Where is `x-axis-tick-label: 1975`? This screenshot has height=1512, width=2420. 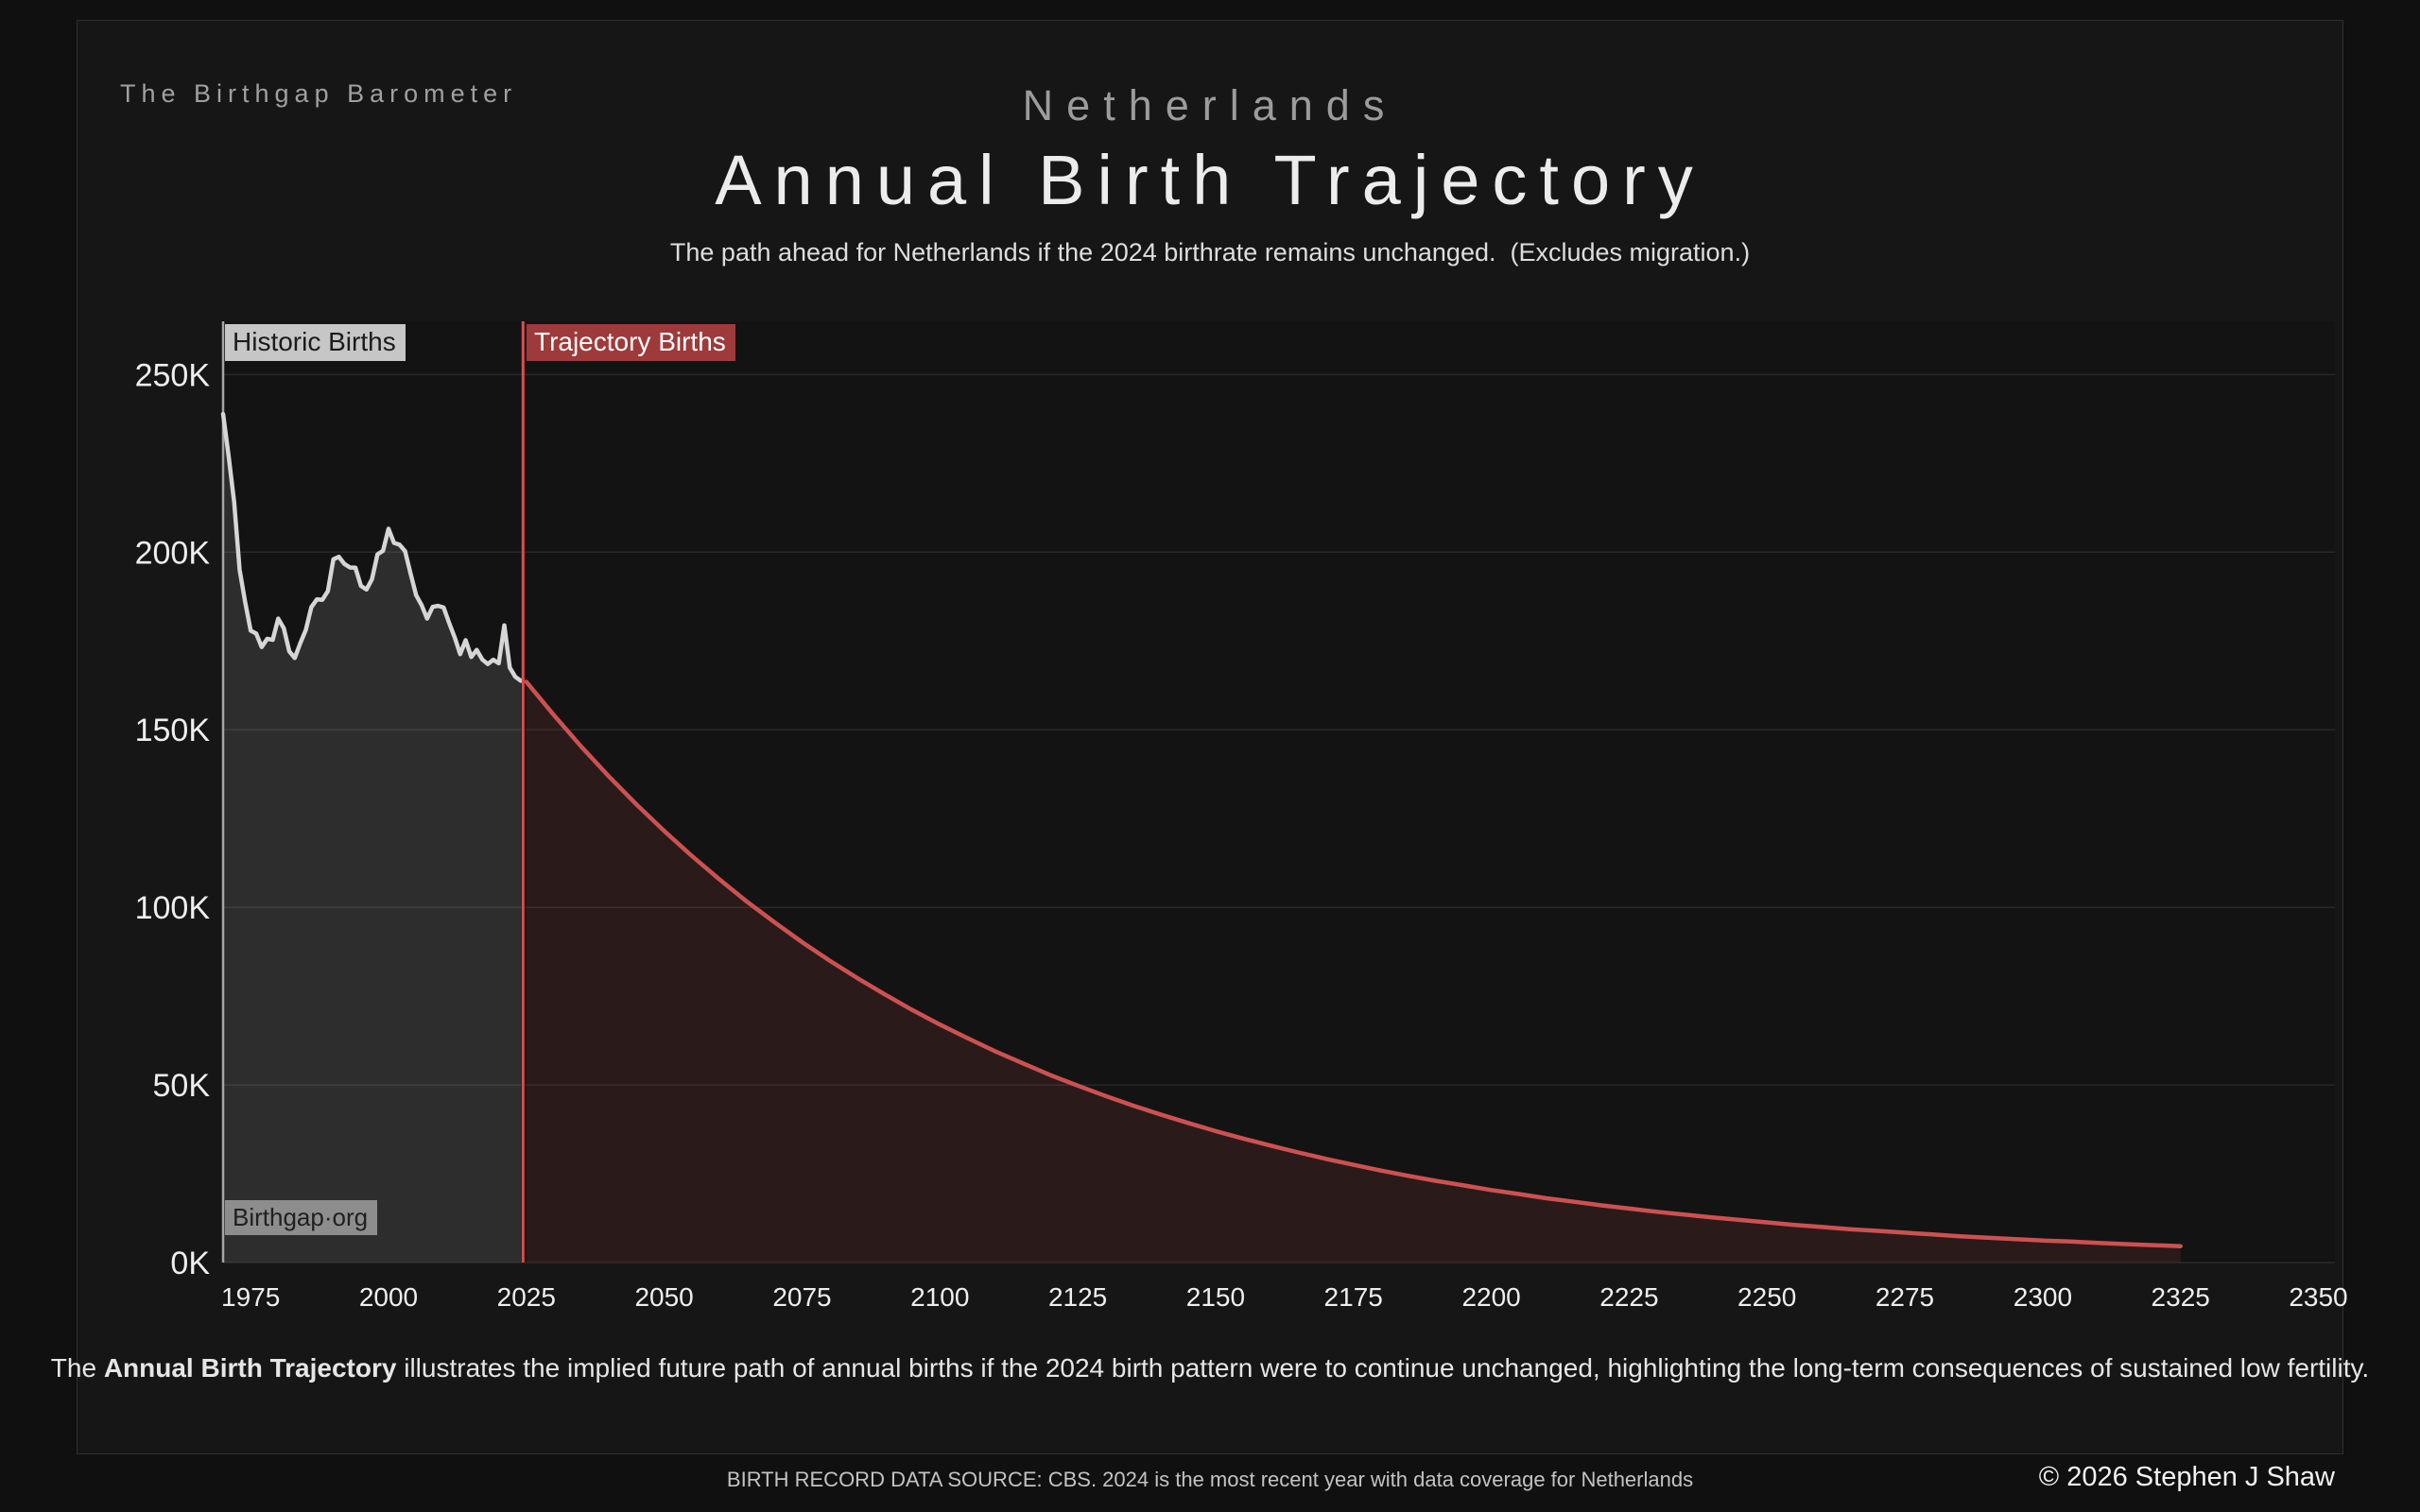
x-axis-tick-label: 1975 is located at coordinates (250, 1297).